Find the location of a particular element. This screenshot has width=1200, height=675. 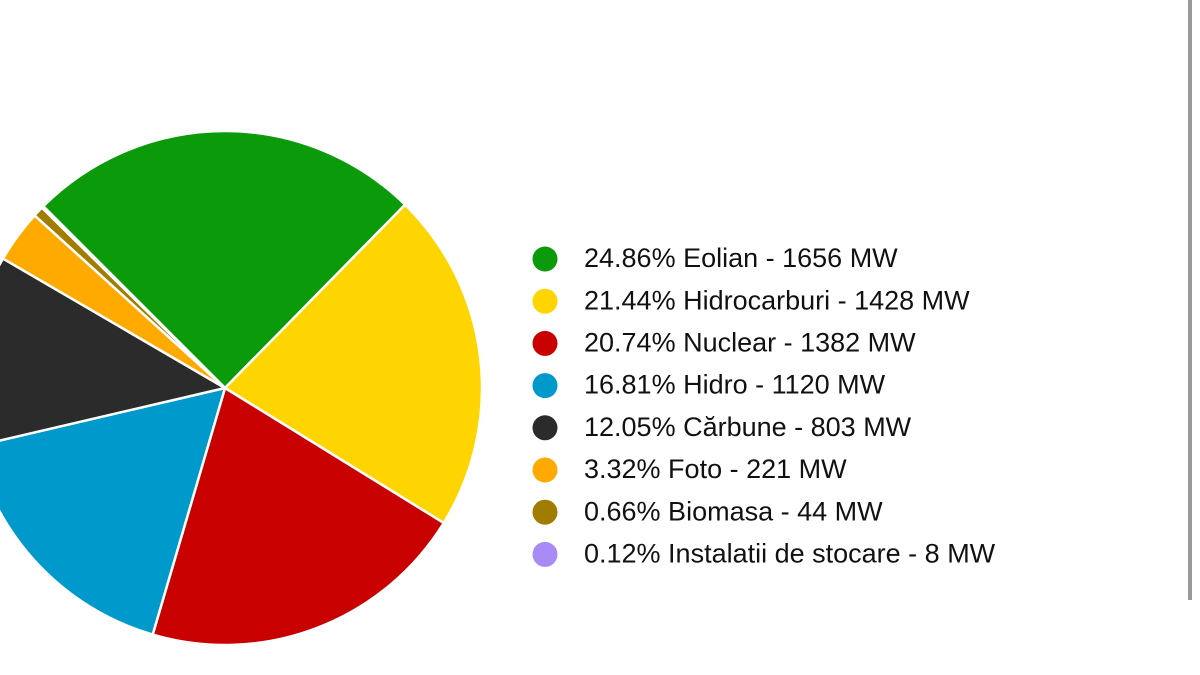

legend-label: 0.66% Biomasa - 44 MW is located at coordinates (733, 511).